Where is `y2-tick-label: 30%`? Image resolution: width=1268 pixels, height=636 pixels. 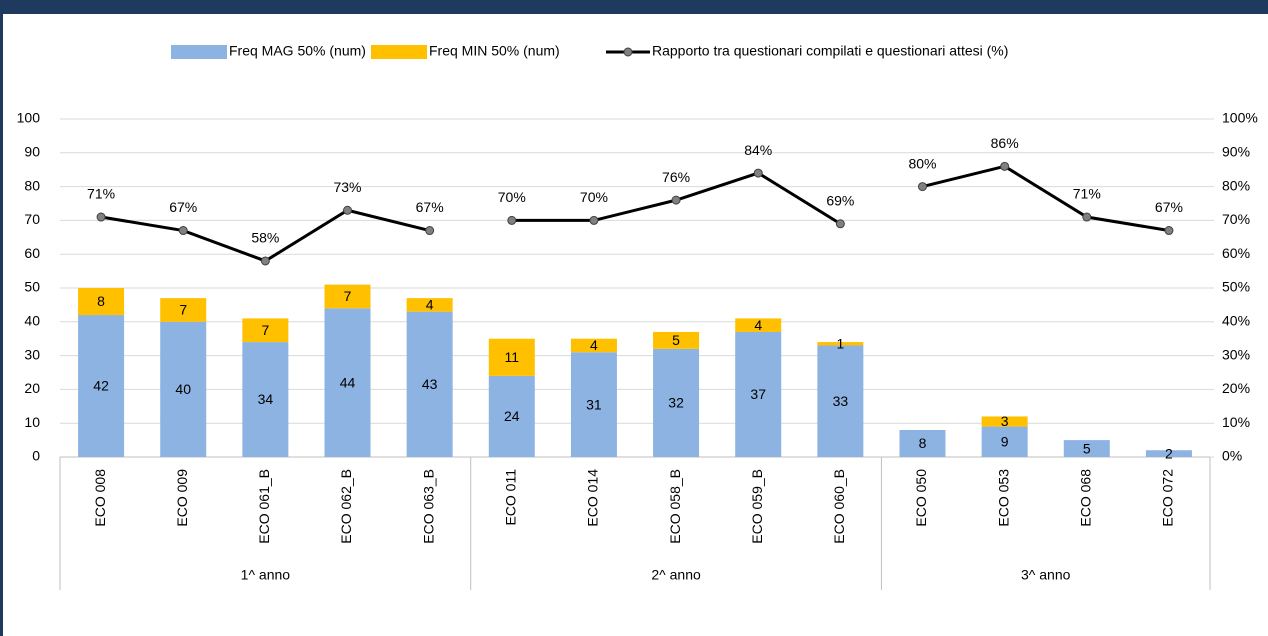
y2-tick-label: 30% is located at coordinates (1236, 354).